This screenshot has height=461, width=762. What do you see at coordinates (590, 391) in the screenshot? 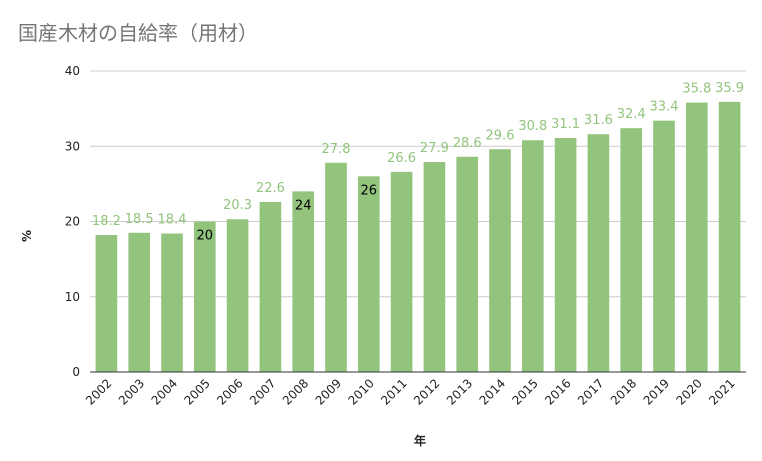
I see `x-tick-label: 2017` at bounding box center [590, 391].